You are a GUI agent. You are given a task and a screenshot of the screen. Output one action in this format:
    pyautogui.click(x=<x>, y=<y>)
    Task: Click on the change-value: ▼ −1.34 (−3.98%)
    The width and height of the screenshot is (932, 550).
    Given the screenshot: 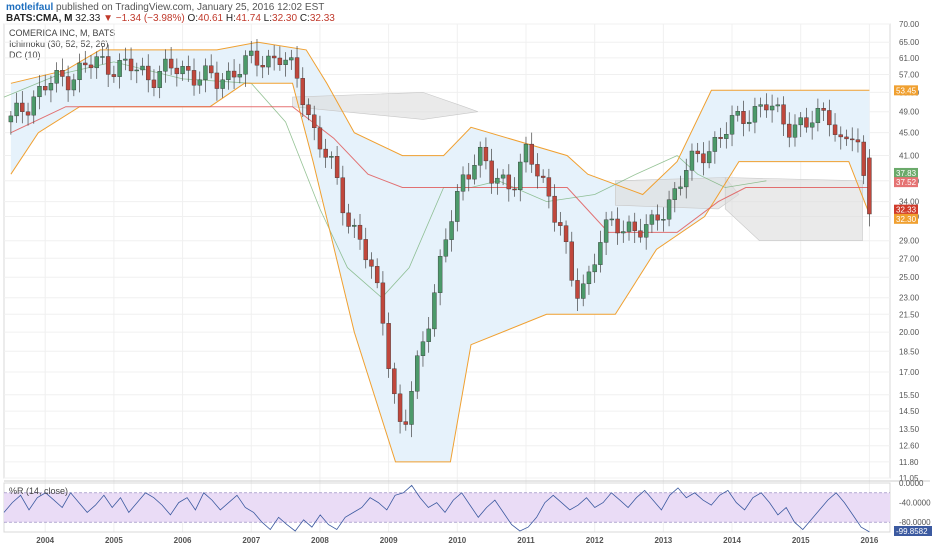 What is the action you would take?
    pyautogui.click(x=144, y=18)
    